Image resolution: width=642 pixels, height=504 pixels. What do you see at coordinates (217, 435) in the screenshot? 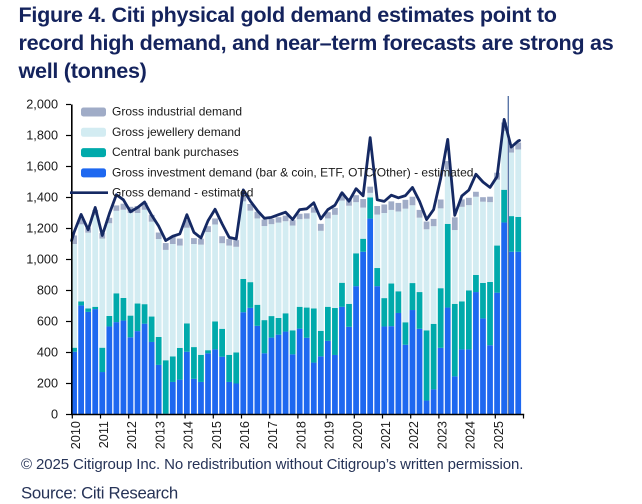
I see `svg-text: 2015` at bounding box center [217, 435].